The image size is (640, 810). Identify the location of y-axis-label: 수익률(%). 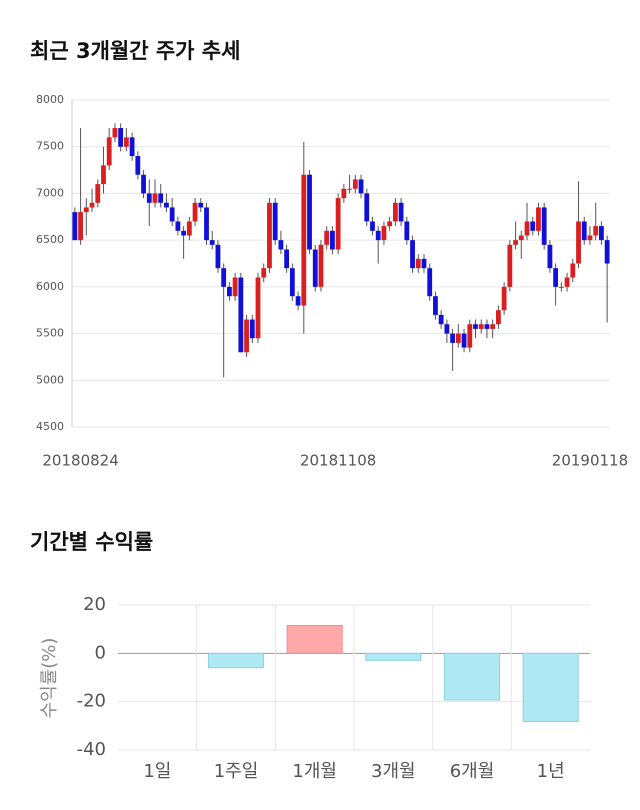
(49, 678).